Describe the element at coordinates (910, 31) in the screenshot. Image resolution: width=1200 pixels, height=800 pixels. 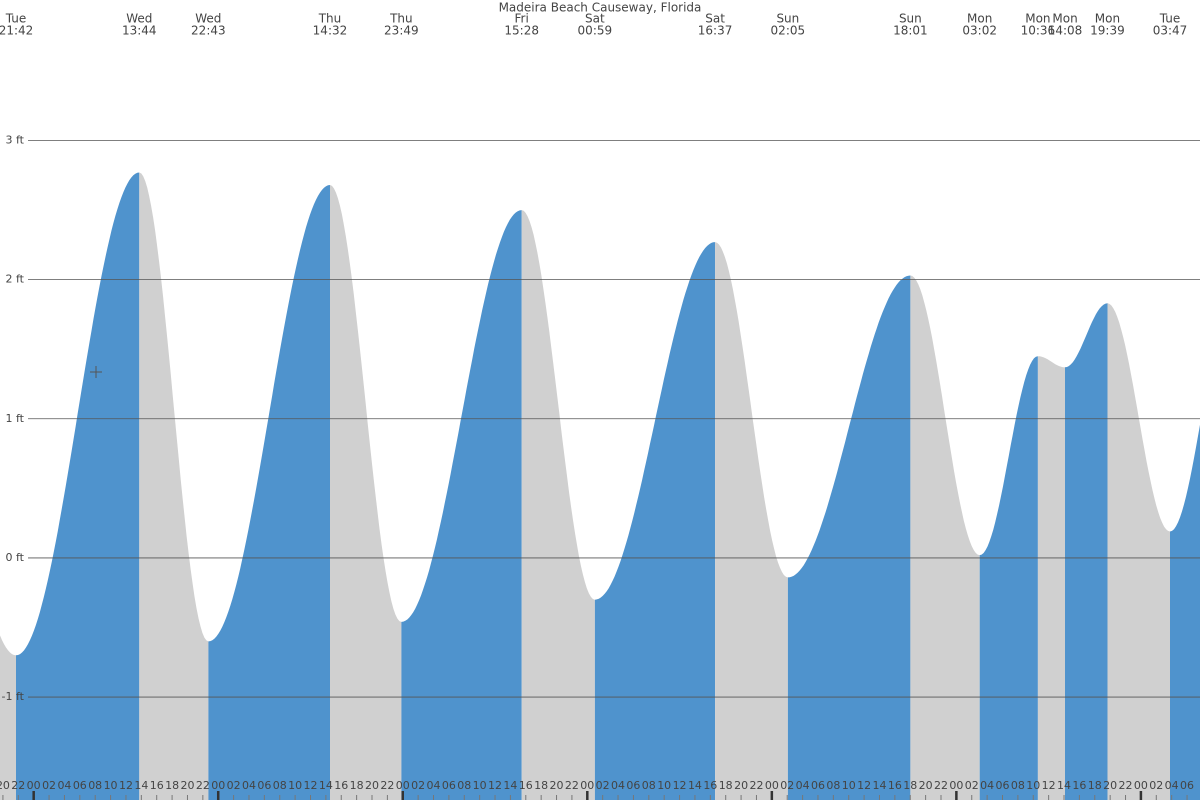
I see `extreme-time: 18:01` at that location.